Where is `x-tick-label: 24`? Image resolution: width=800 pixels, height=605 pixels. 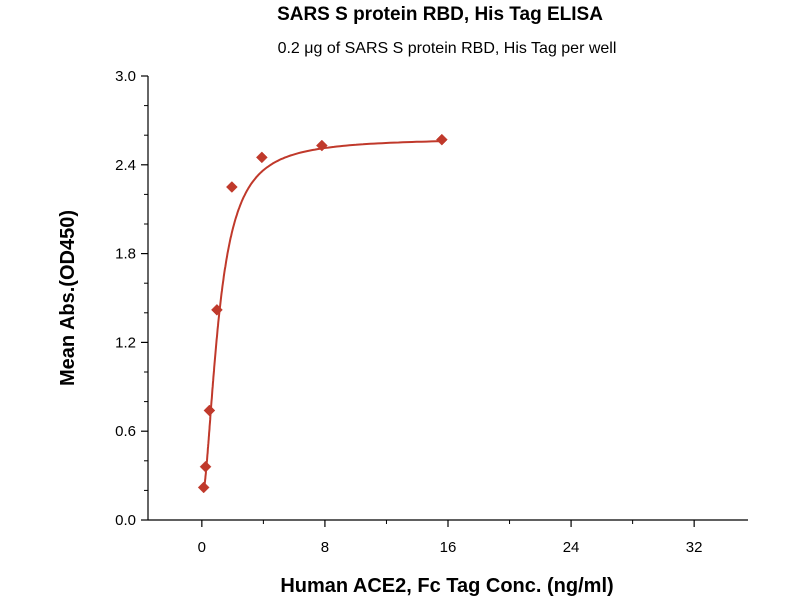
x-tick-label: 24 is located at coordinates (571, 547).